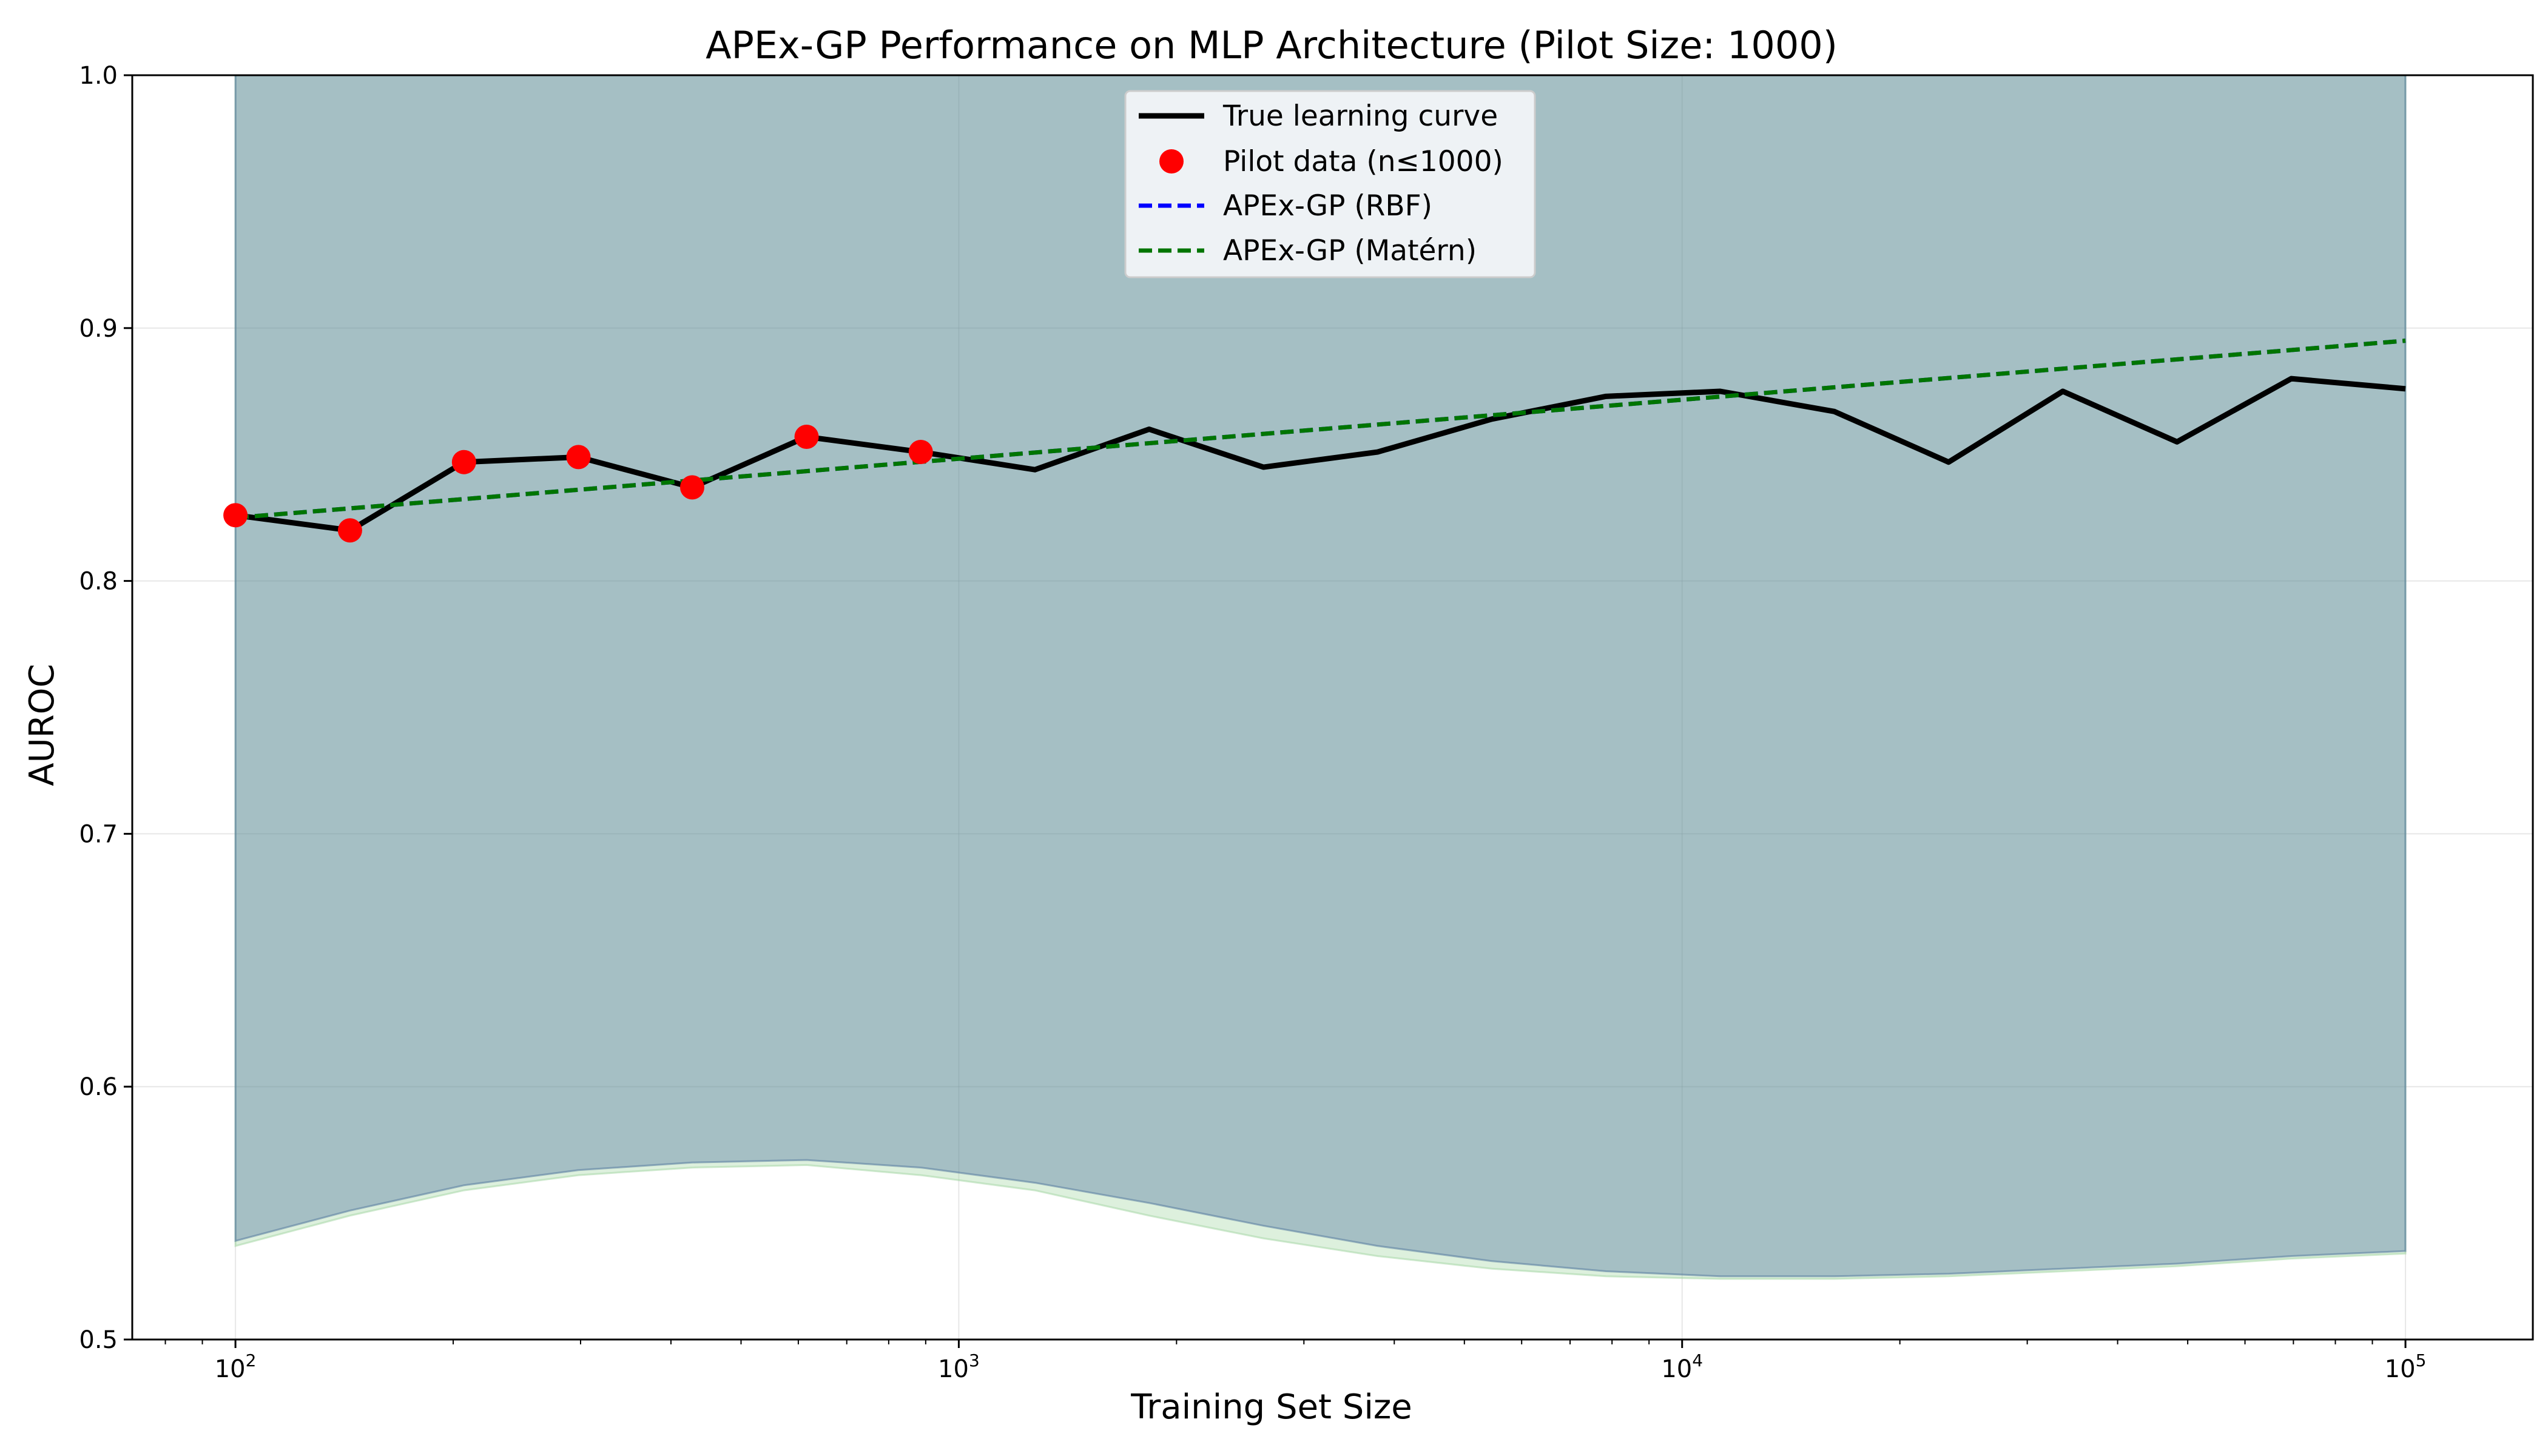 The width and height of the screenshot is (2548, 1456). I want to click on y-axis-ticks: 0.5 0.6 0.7 0.8 0.9 1.0, so click(105, 708).